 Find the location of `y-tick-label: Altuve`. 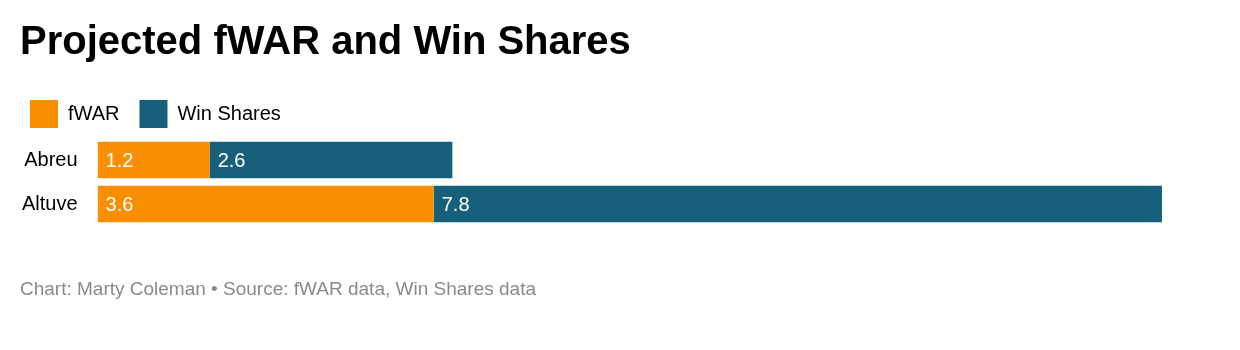

y-tick-label: Altuve is located at coordinates (49, 202).